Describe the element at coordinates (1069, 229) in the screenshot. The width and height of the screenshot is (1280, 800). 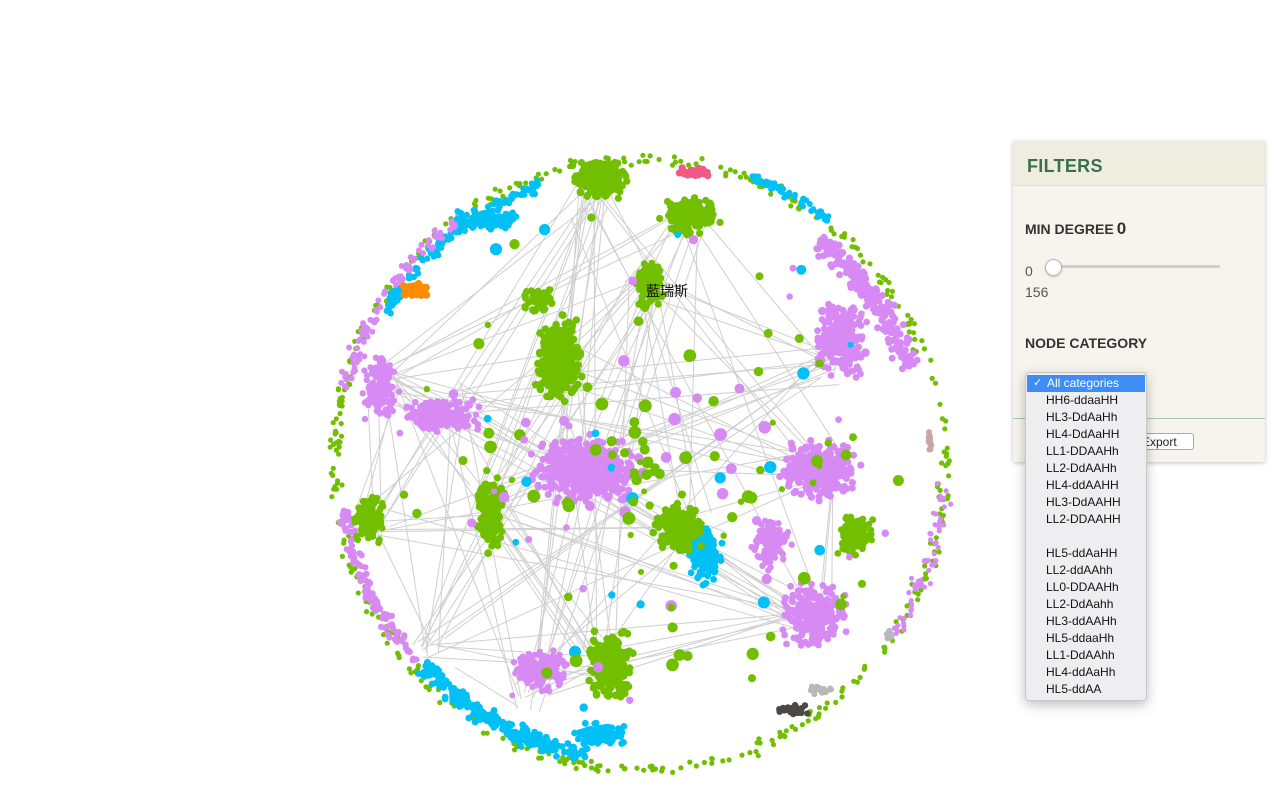
I see `min-degree-label: MIN DEGREE` at that location.